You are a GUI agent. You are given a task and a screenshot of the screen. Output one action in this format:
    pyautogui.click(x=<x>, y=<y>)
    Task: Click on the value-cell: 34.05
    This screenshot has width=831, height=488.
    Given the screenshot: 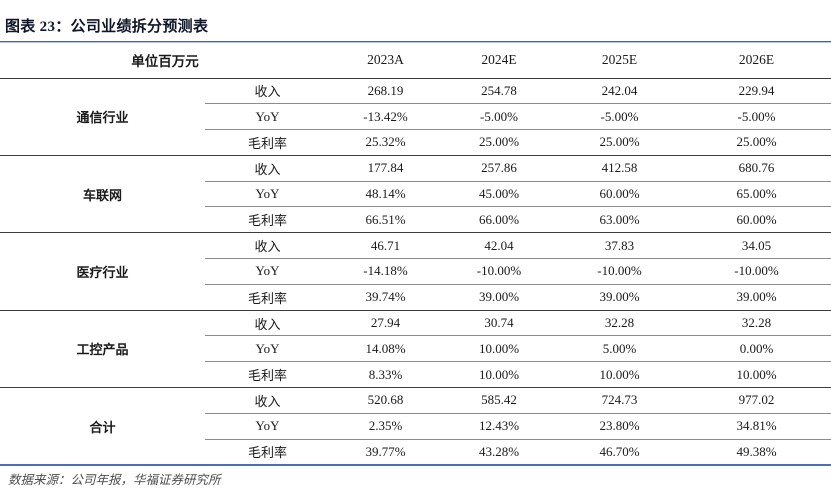 What is the action you would take?
    pyautogui.click(x=756, y=246)
    